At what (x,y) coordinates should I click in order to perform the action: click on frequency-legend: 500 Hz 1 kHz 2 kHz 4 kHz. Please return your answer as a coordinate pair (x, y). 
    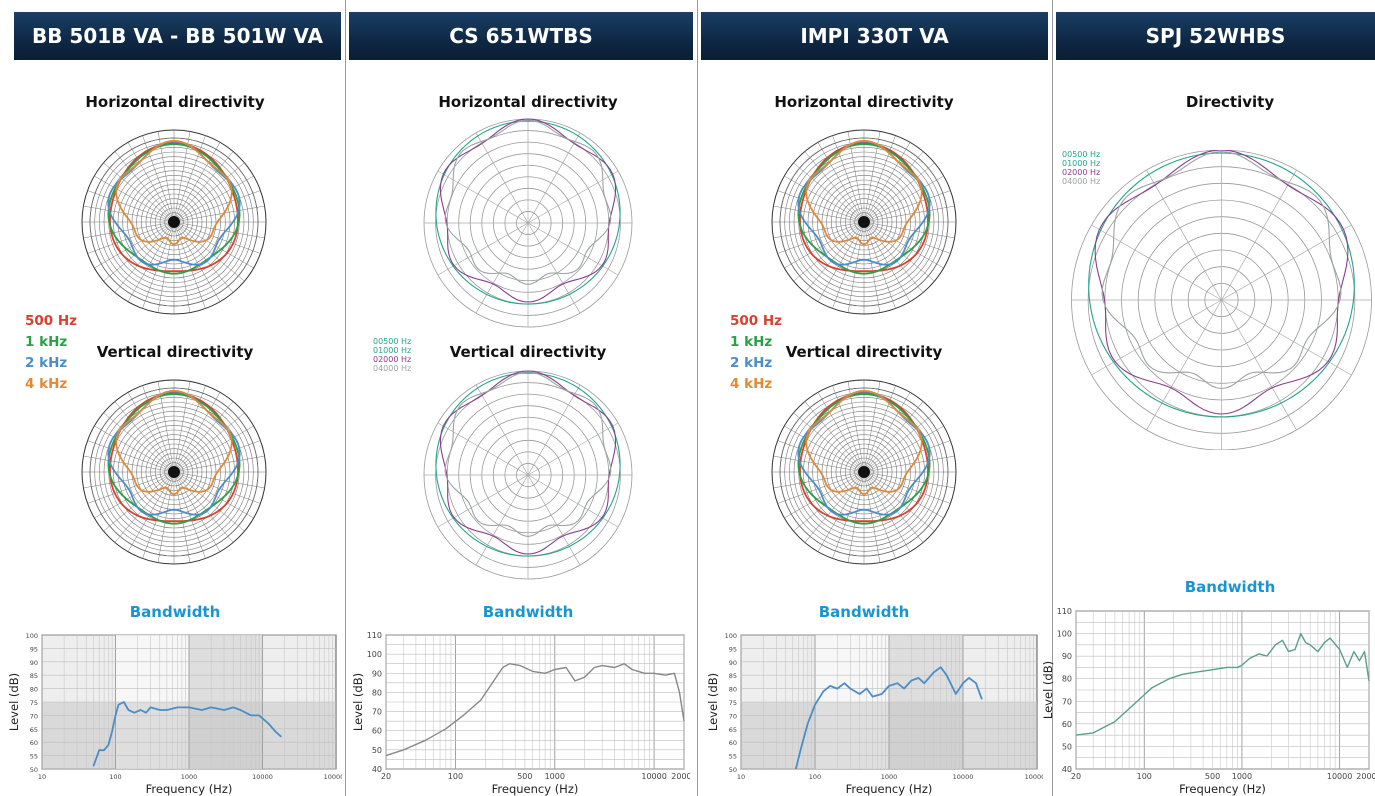
    Looking at the image, I should click on (756, 353).